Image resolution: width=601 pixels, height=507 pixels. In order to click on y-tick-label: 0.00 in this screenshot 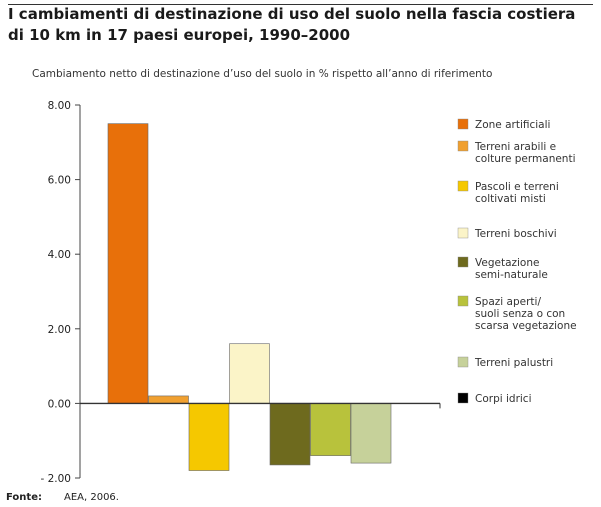, I will do `click(59, 404)`.